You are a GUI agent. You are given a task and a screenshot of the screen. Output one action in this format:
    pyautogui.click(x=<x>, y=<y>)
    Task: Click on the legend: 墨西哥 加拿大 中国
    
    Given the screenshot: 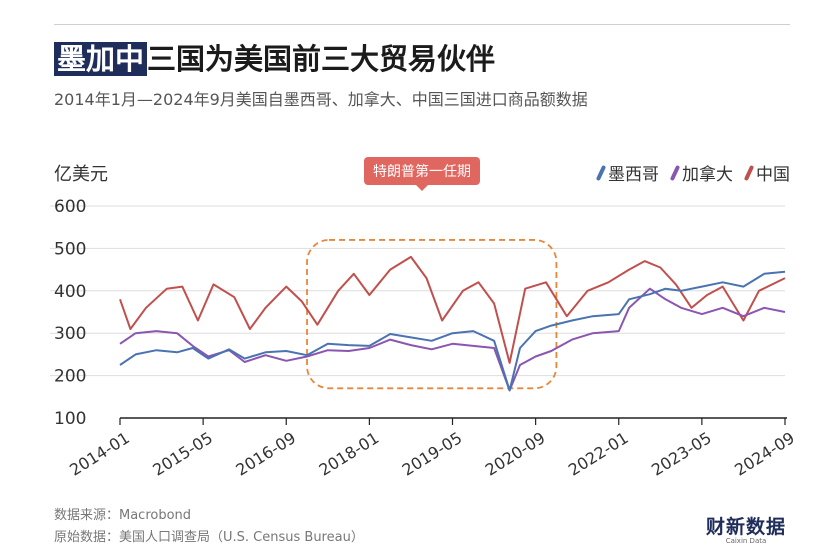 What is the action you would take?
    pyautogui.click(x=692, y=172)
    